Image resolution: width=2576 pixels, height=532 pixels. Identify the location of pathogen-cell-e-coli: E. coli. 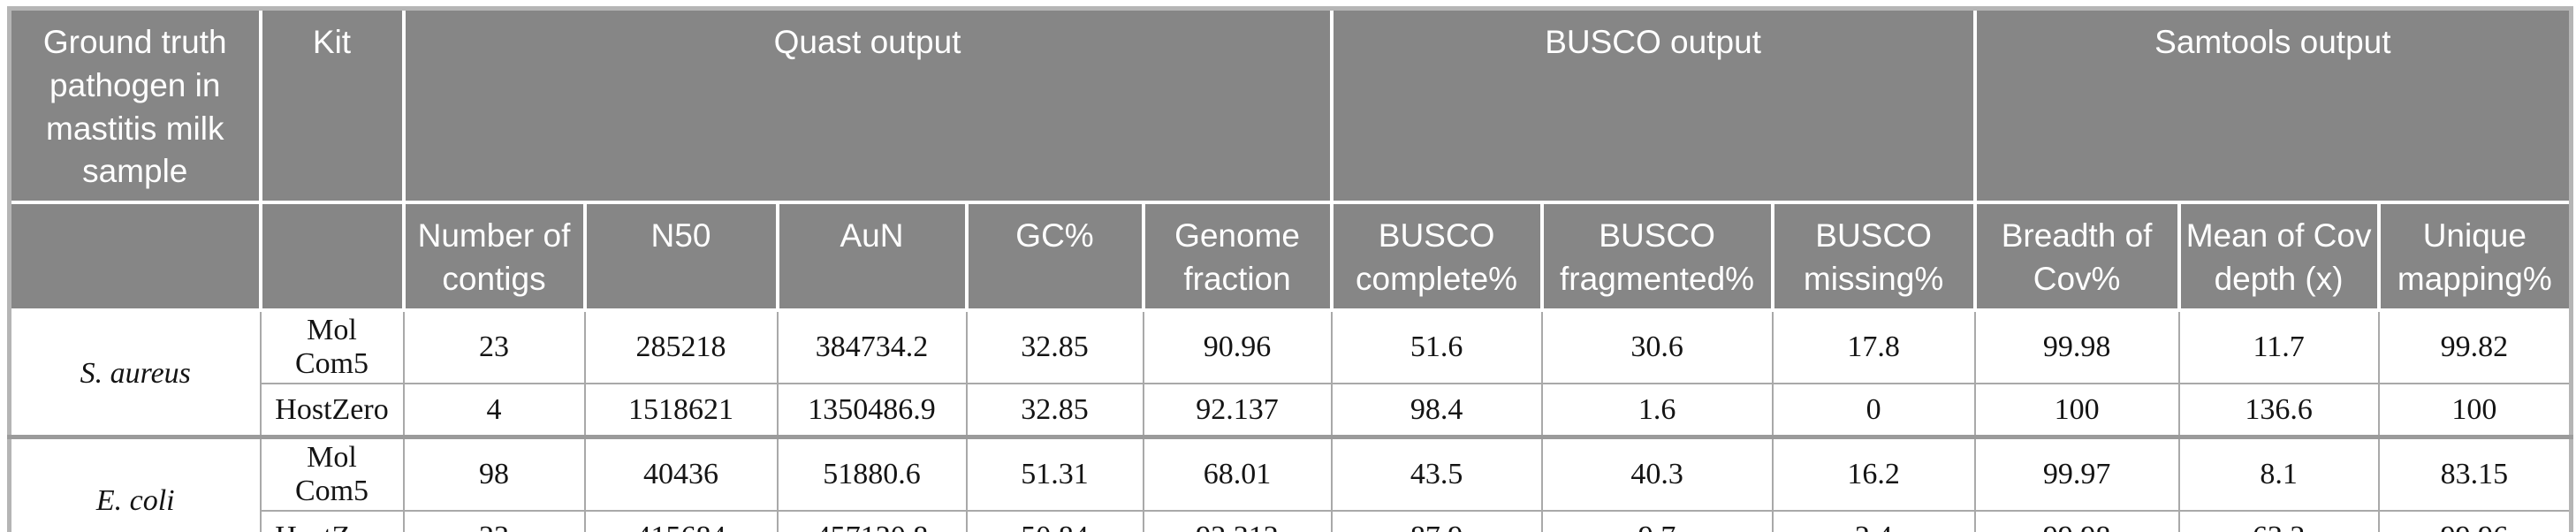
(135, 483).